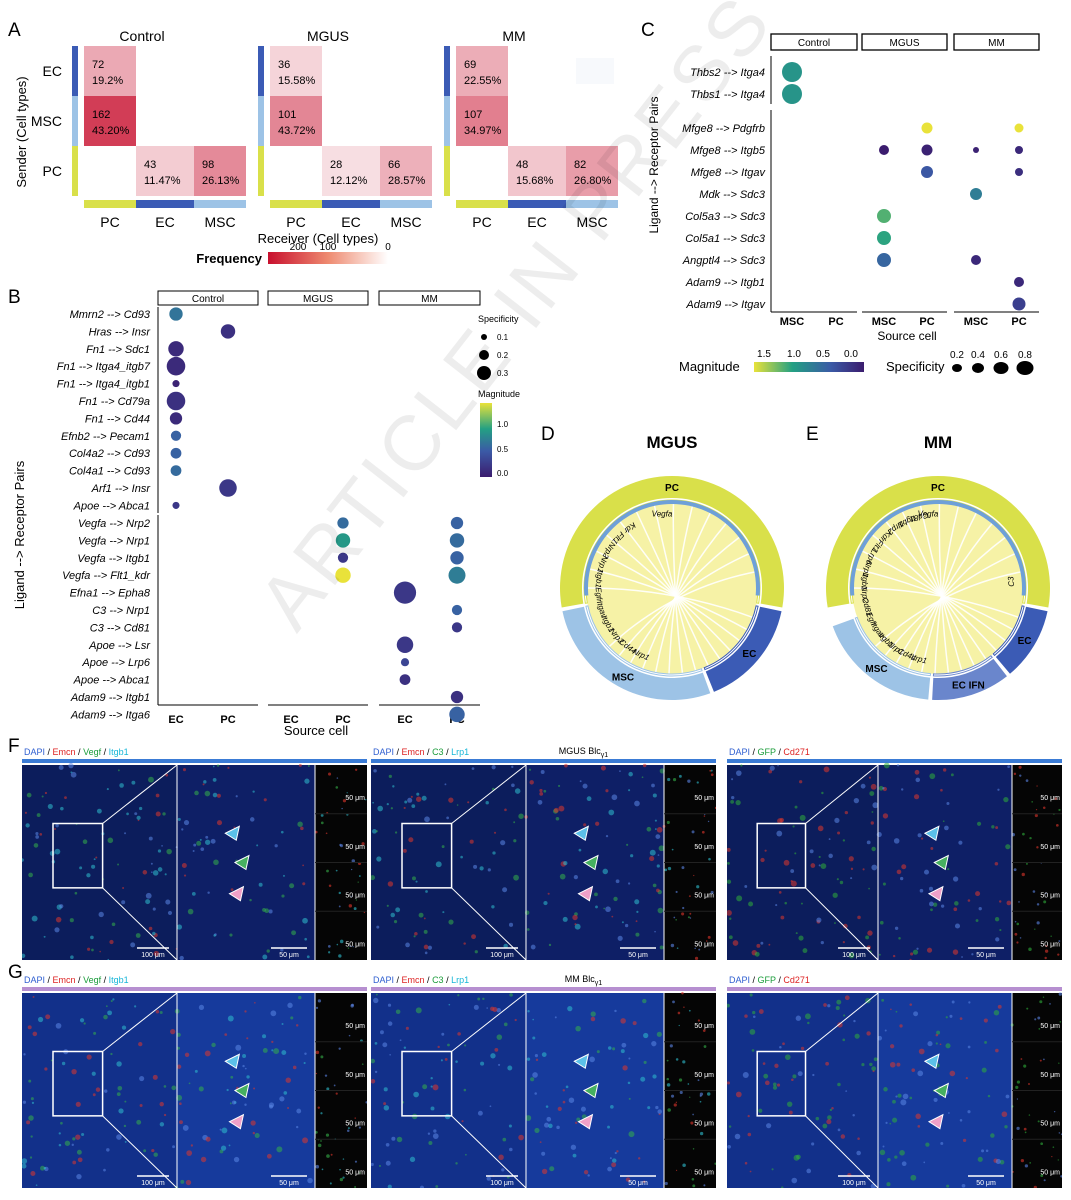  Describe the element at coordinates (884, 322) in the screenshot. I see `x-tick-label: MSC` at that location.